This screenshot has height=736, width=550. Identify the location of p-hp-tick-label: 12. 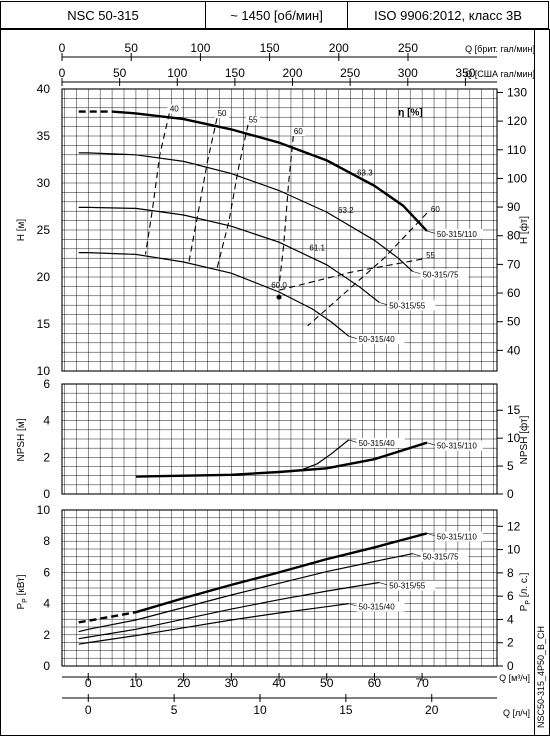
(514, 526).